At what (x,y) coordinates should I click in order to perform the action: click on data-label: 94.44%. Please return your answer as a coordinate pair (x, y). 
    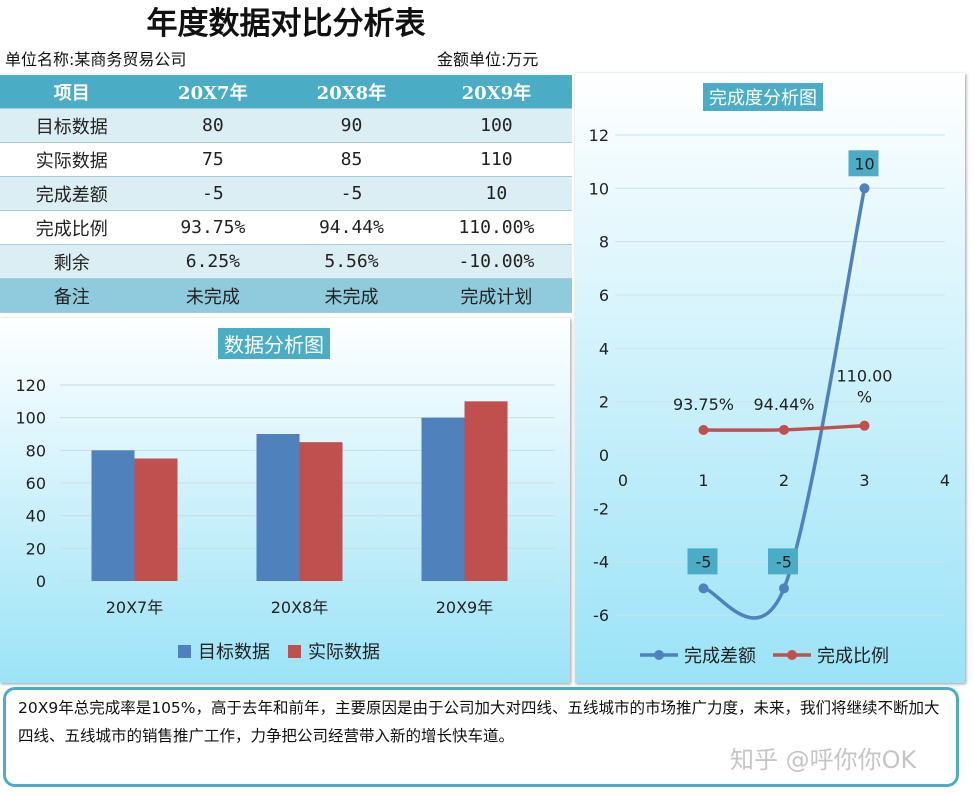
    Looking at the image, I should click on (783, 404).